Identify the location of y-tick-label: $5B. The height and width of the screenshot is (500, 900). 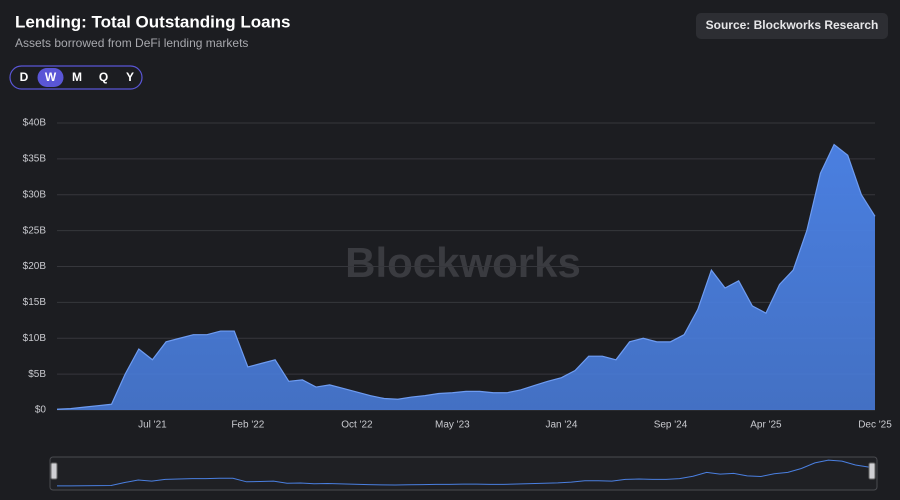
(37, 374).